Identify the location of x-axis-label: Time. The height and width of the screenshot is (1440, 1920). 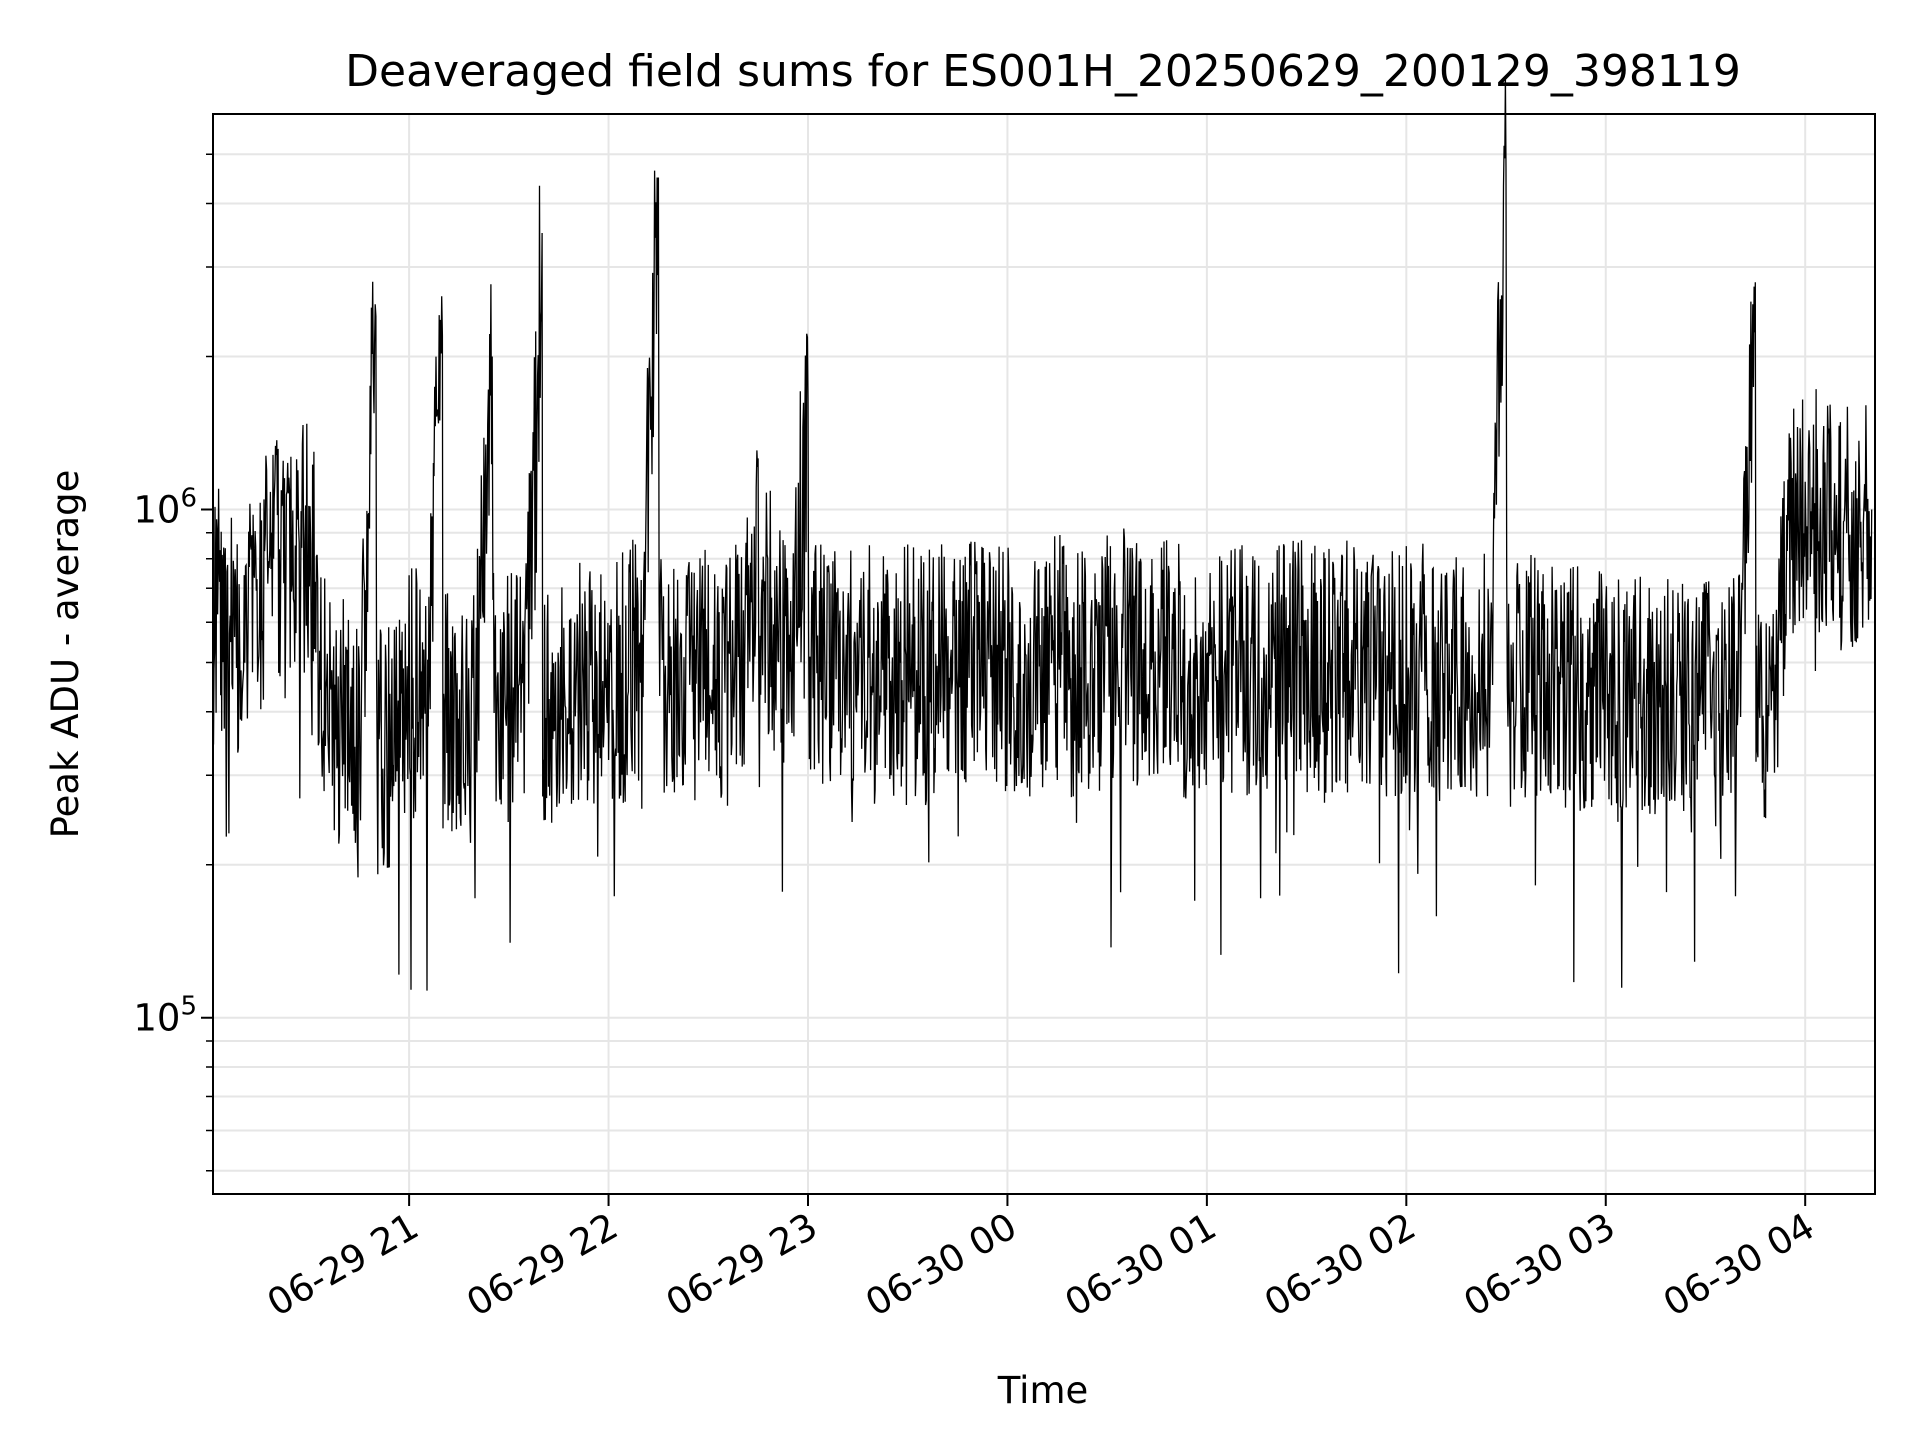
(1043, 1390).